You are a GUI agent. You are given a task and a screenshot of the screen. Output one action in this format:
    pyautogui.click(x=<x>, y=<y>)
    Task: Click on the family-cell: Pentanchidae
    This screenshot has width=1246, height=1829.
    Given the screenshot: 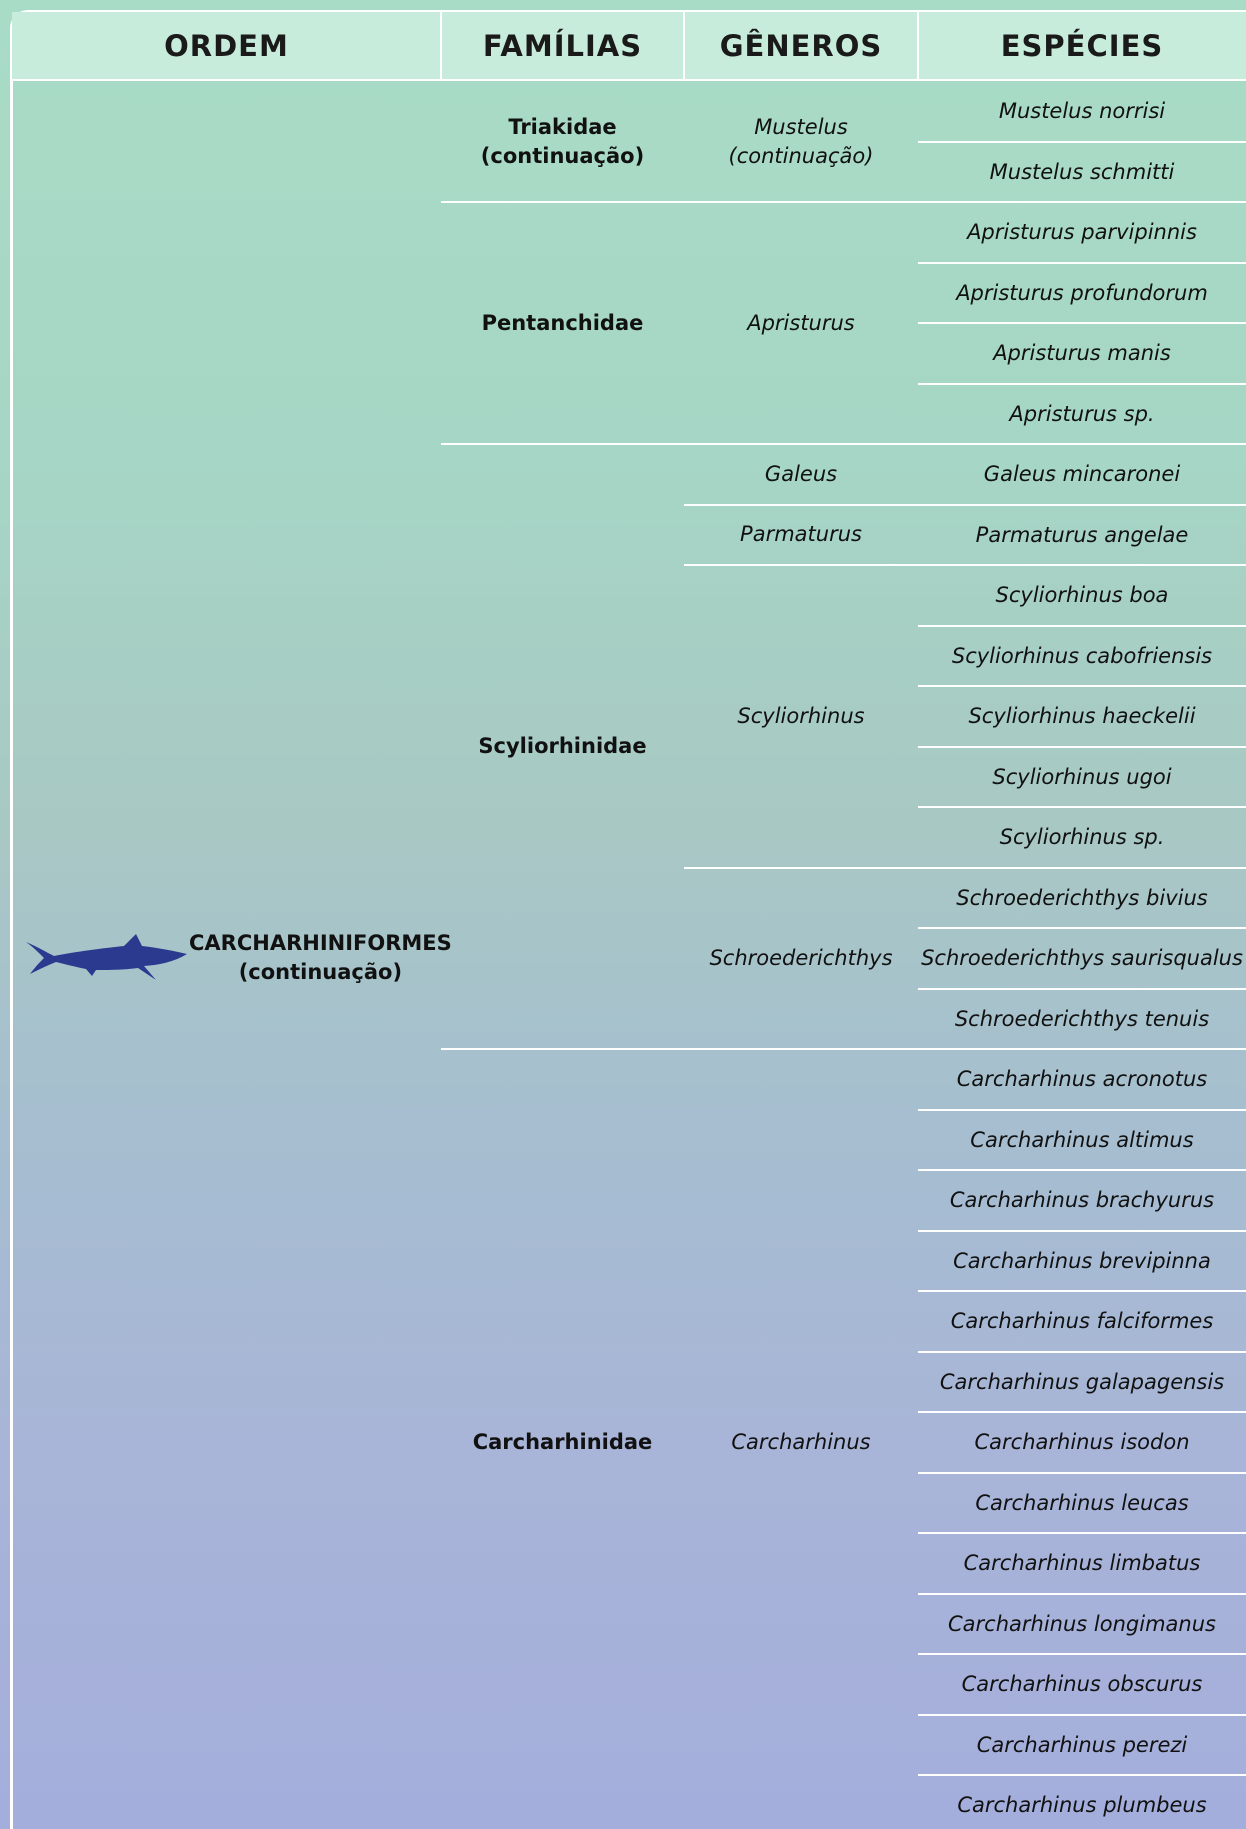 What is the action you would take?
    pyautogui.click(x=562, y=323)
    